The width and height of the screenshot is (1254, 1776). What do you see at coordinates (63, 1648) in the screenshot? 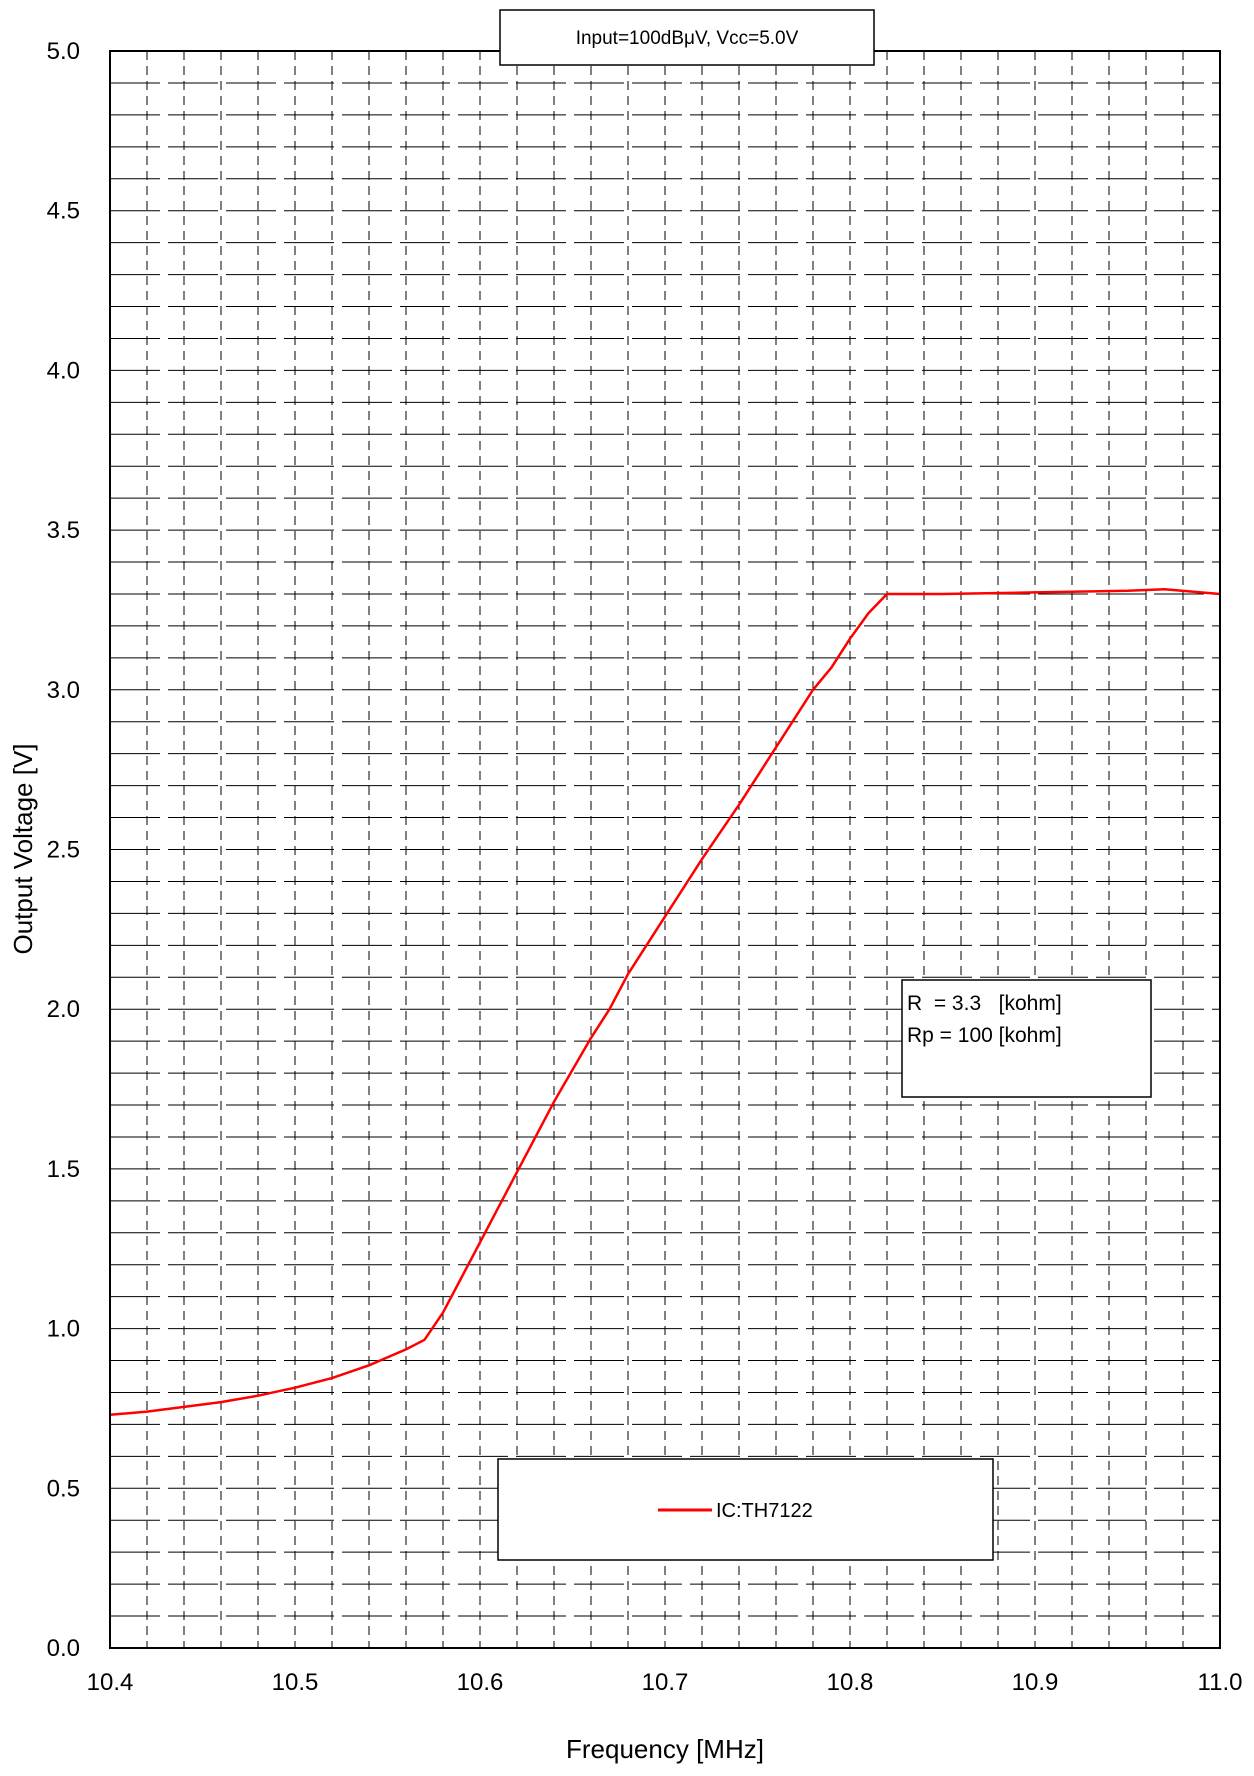
I see `y-tick-label: 0.0` at bounding box center [63, 1648].